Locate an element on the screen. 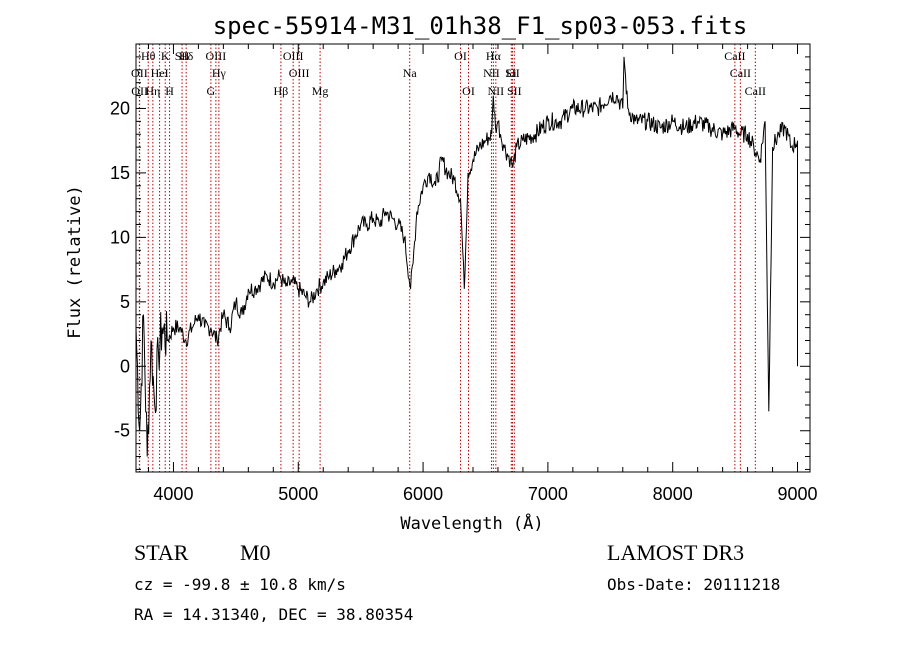 The height and width of the screenshot is (649, 900). line-label-row1-0: Hθ is located at coordinates (148, 56).